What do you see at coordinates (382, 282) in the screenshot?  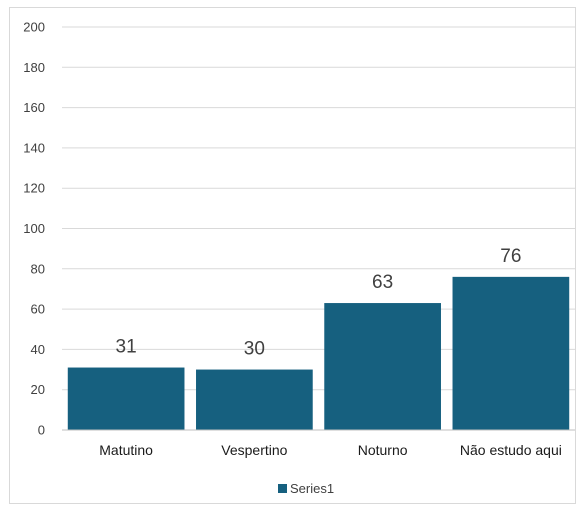 I see `data-label-3: 63` at bounding box center [382, 282].